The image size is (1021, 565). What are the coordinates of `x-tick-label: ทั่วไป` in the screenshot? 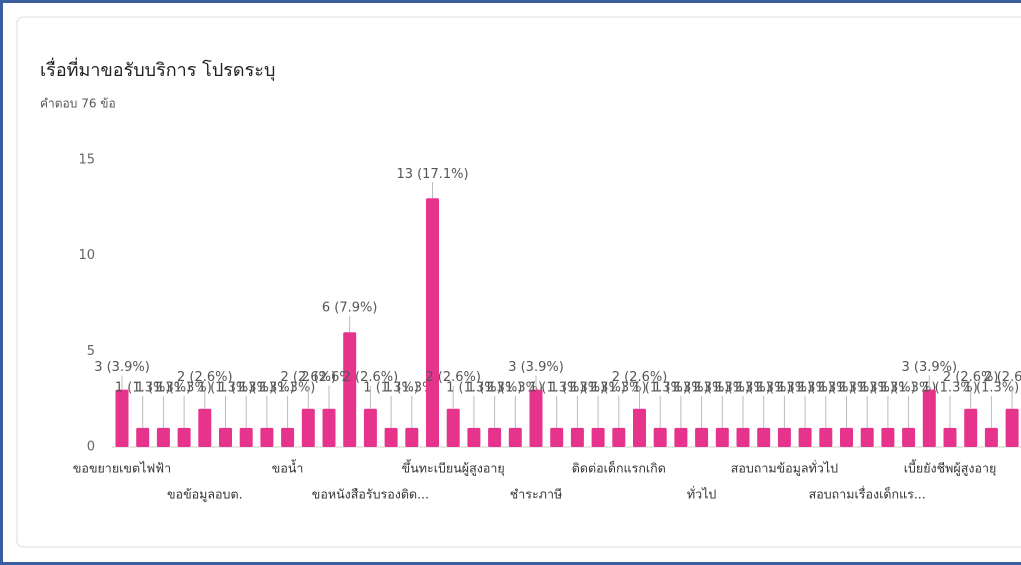 It's located at (702, 494).